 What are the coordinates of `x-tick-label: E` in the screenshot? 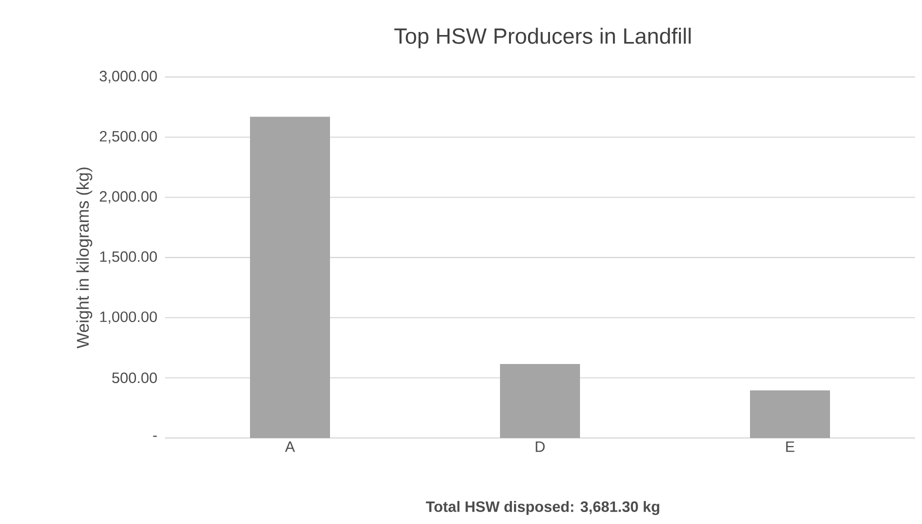 It's located at (790, 447).